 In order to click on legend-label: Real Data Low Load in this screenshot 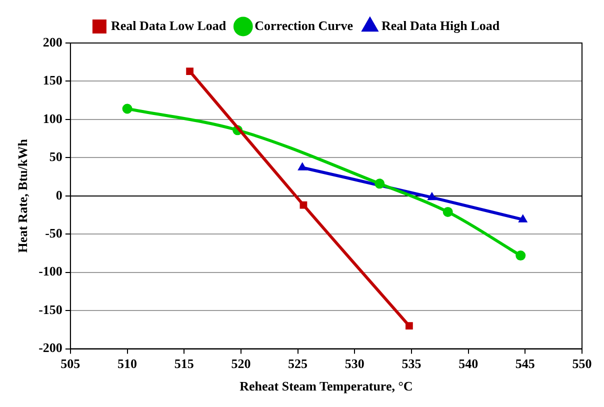, I will do `click(168, 25)`.